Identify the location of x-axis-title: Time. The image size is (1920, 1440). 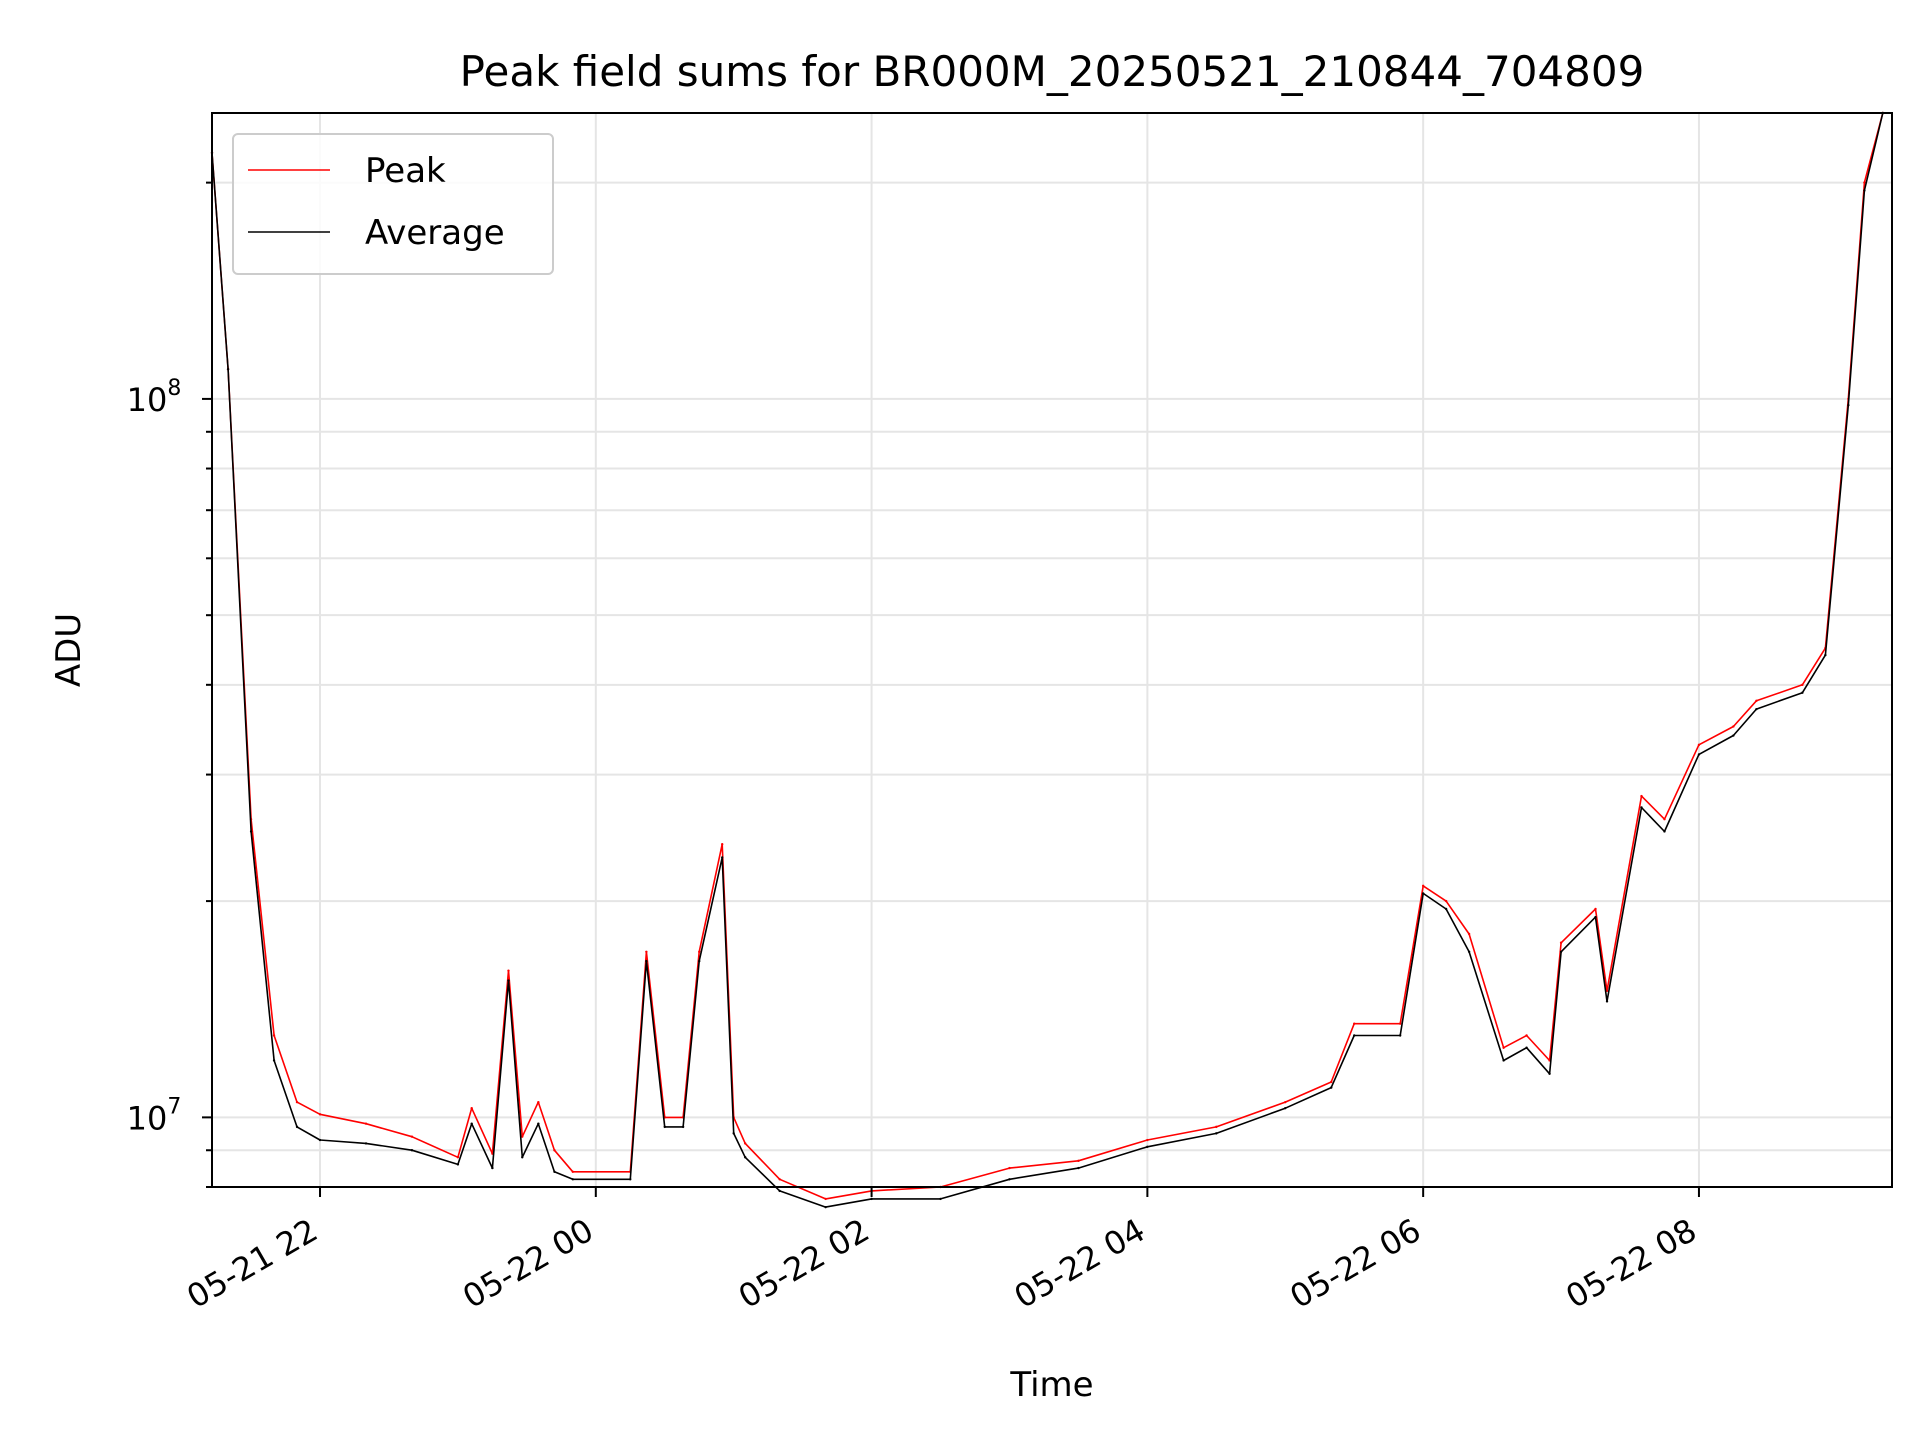
(1051, 1385).